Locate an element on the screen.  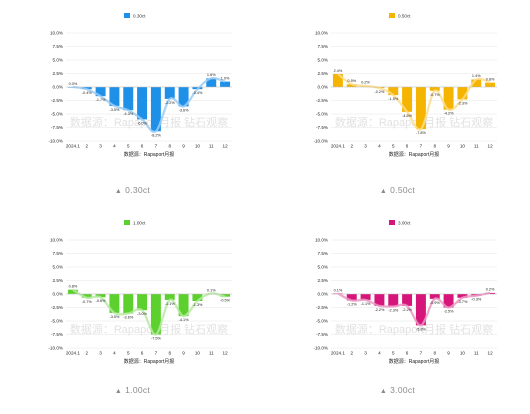
trend-line is located at coordinates (414, 102).